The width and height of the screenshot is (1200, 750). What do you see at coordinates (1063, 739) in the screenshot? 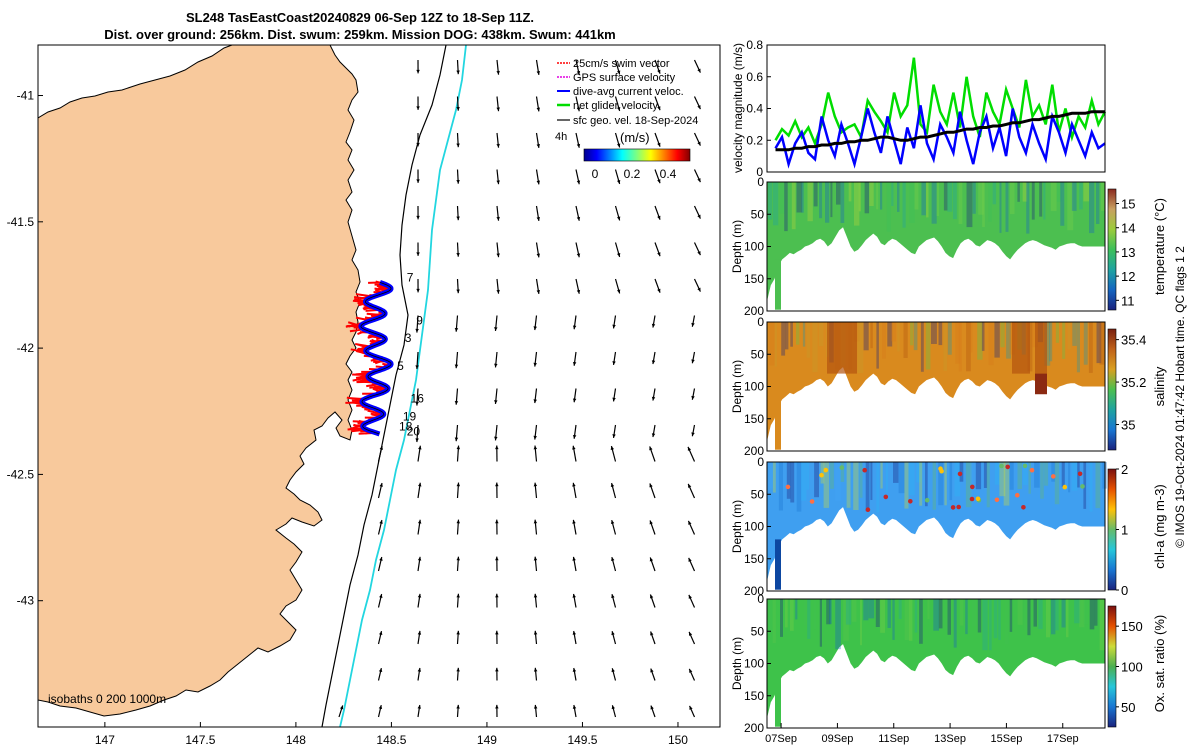
I see `time-tick-label: 17Sep` at bounding box center [1063, 739].